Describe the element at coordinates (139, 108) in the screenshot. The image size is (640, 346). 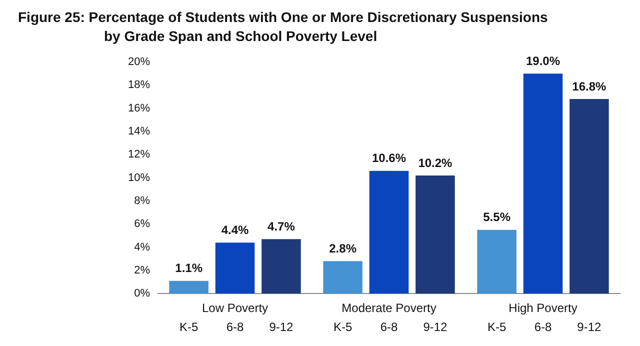
I see `y-tick-label: 16%` at that location.